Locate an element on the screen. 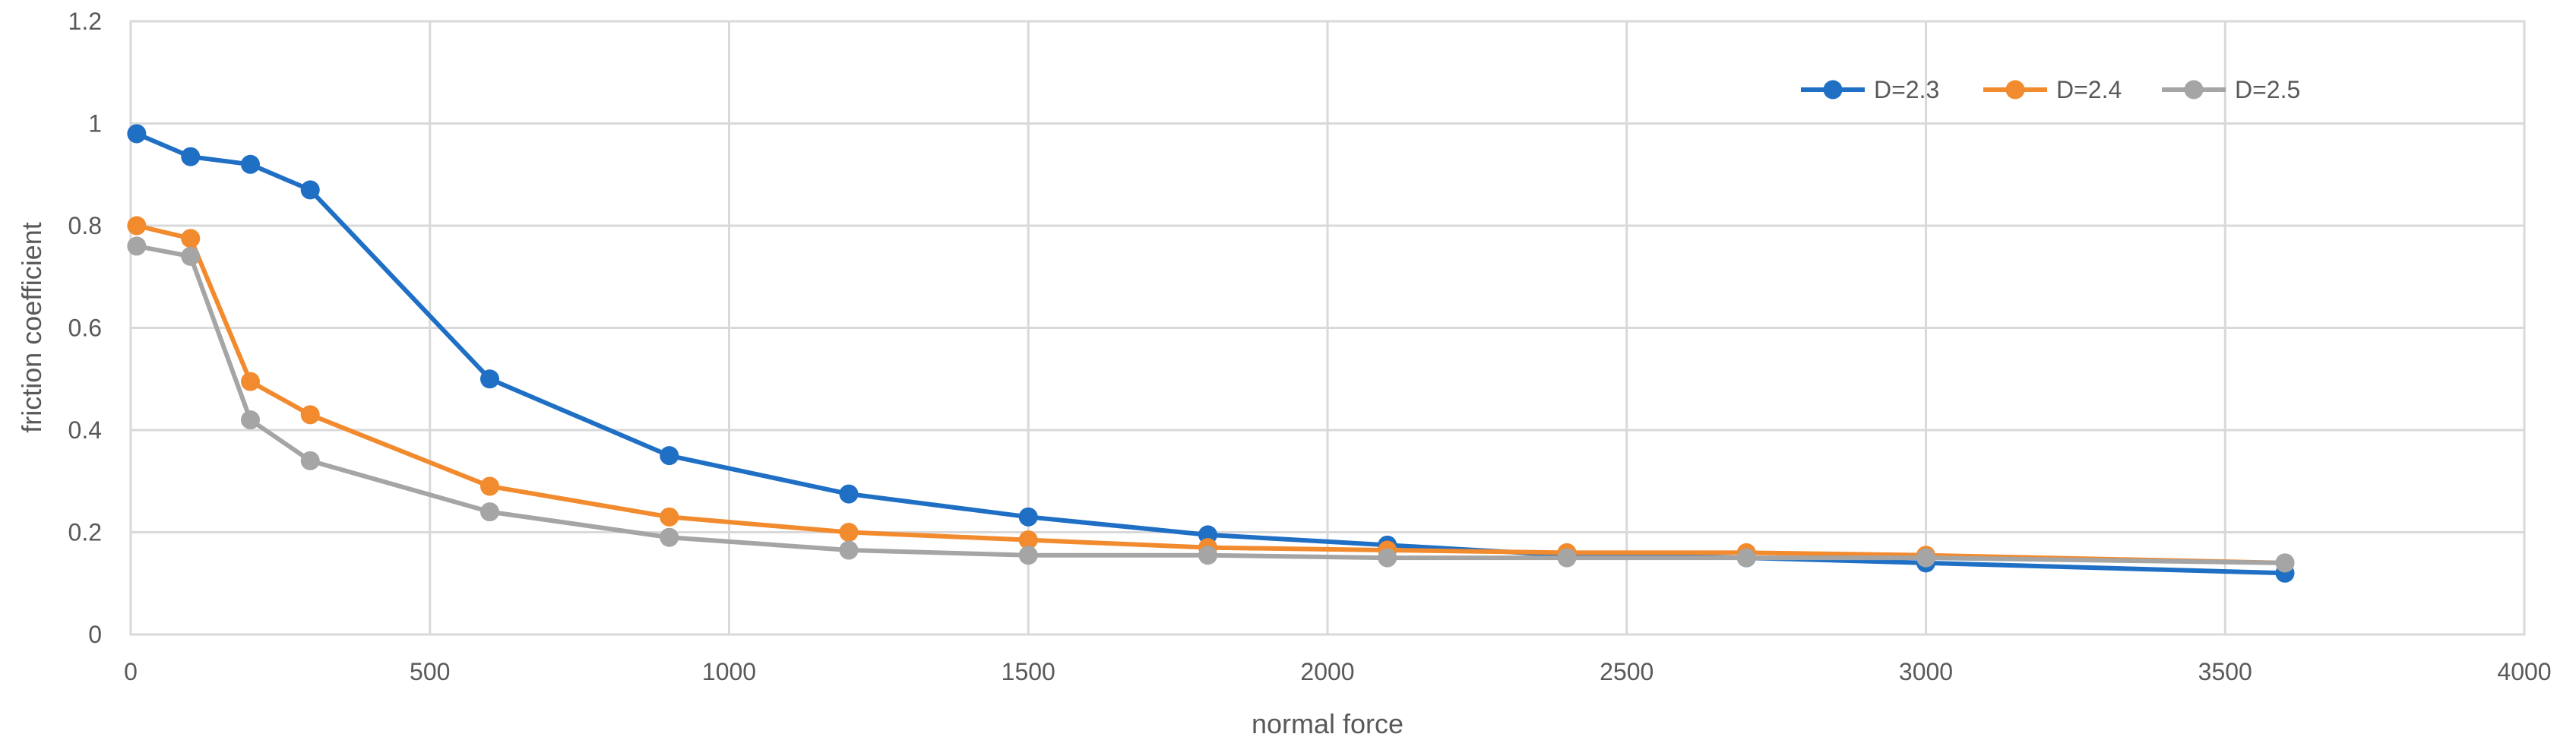 Image resolution: width=2576 pixels, height=753 pixels. legend-item: D=2.3 is located at coordinates (1870, 89).